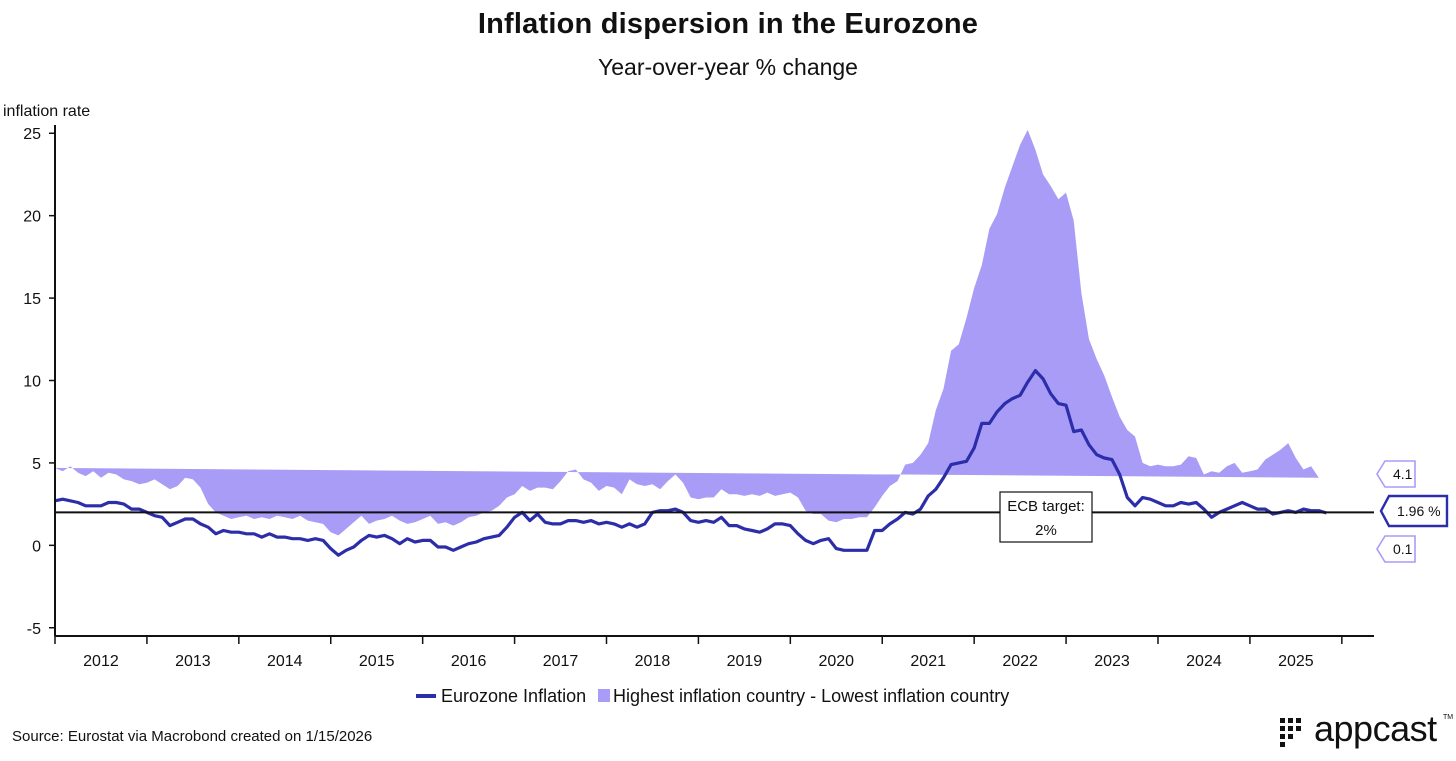 This screenshot has width=1456, height=761. Describe the element at coordinates (836, 661) in the screenshot. I see `x-tick-label: 2020` at that location.